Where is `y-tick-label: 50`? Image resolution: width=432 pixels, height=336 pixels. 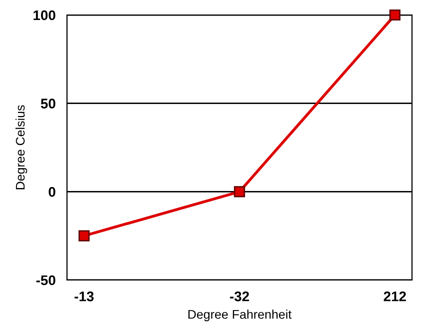 y-tick-label: 50 is located at coordinates (48, 103).